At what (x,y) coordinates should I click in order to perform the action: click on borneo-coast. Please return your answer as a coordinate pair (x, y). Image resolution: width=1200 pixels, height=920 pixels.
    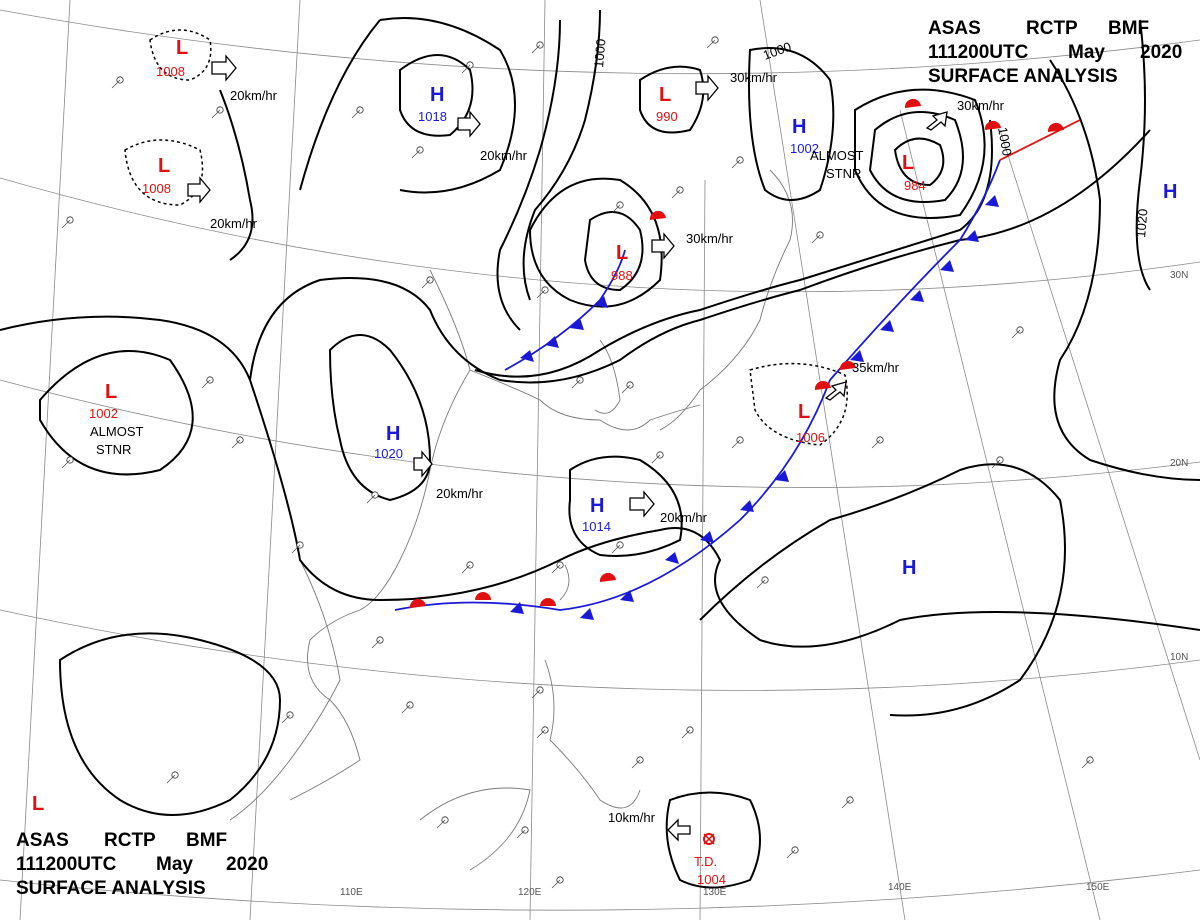
    Looking at the image, I should click on (475, 829).